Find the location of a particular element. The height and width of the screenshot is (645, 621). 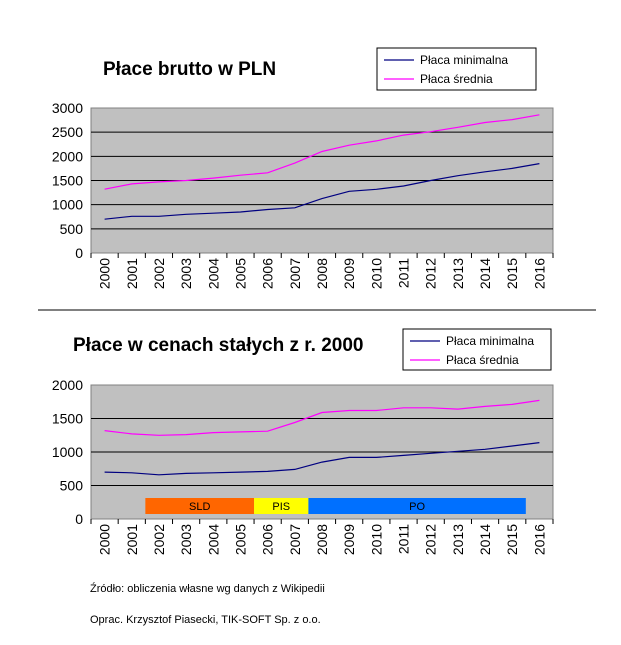

party-band-label: SLD is located at coordinates (199, 507).